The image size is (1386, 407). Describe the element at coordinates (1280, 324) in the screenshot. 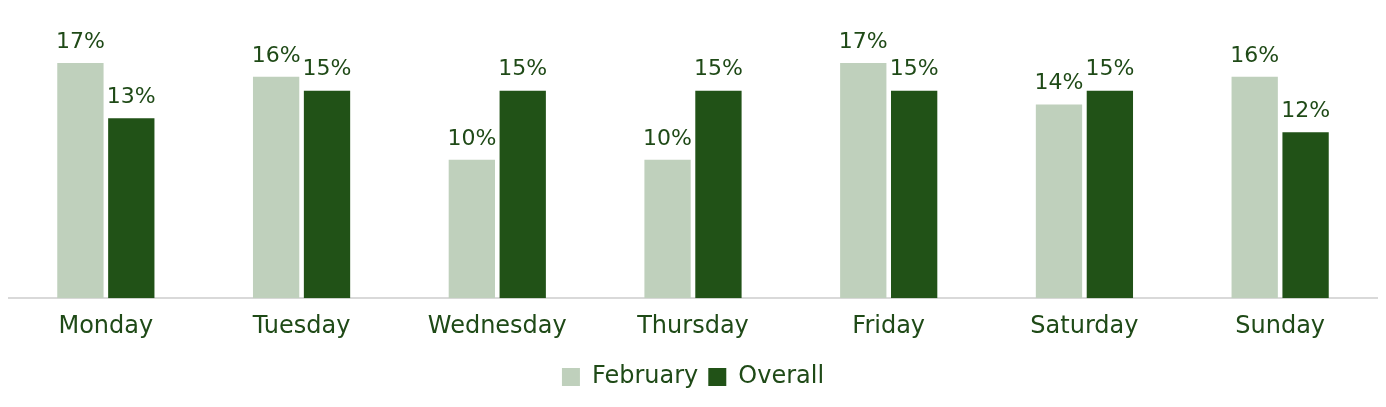

I see `x-tick-label: Sunday` at that location.